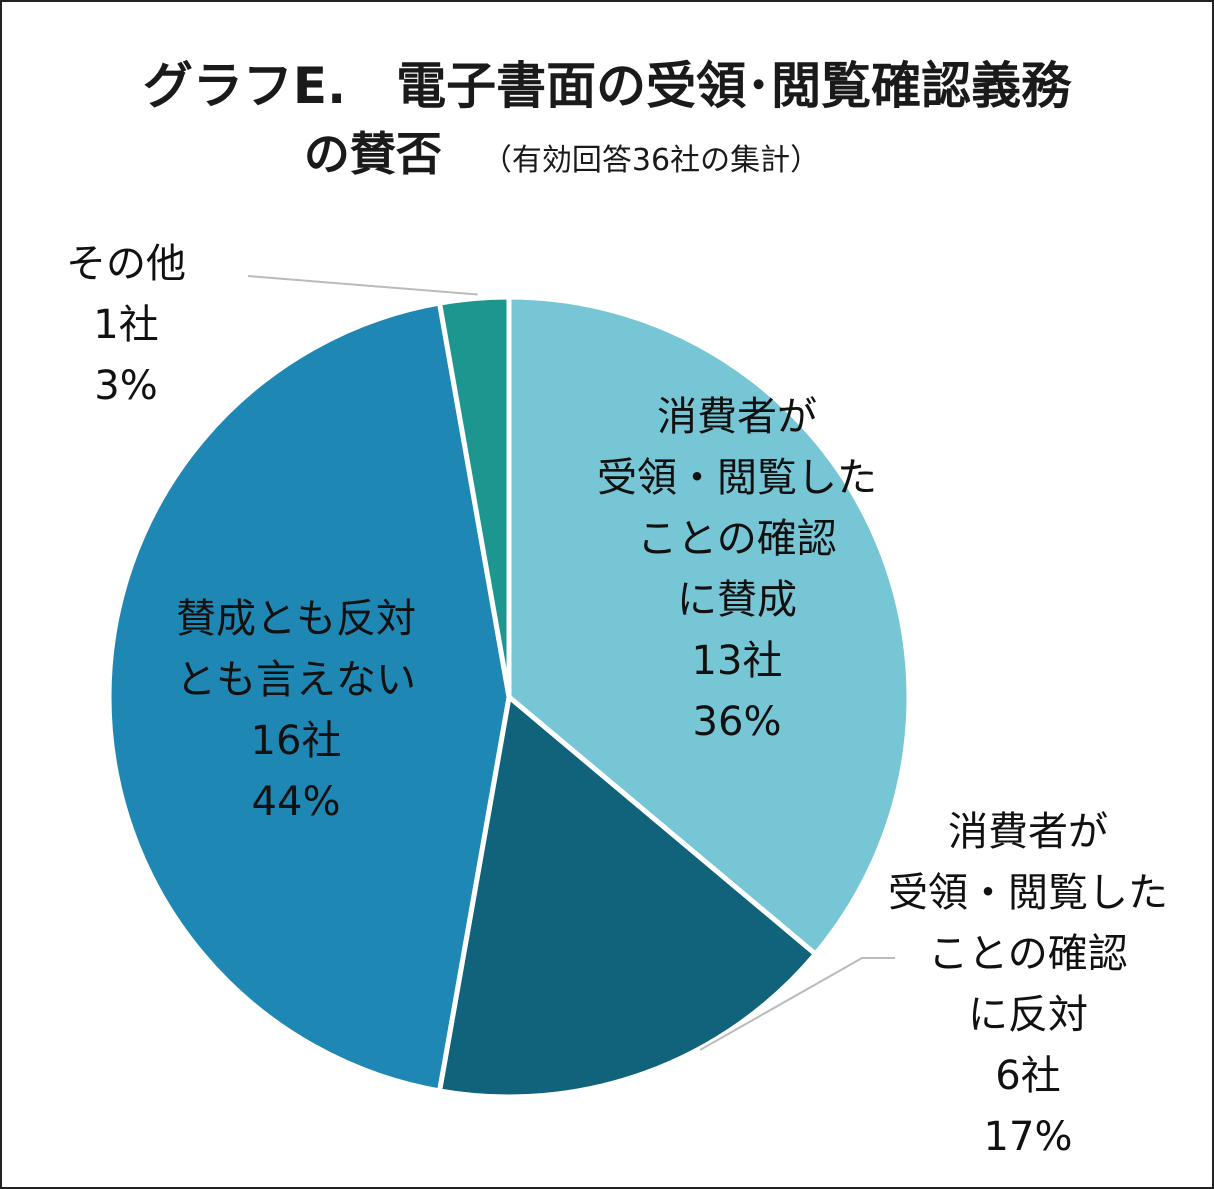 The width and height of the screenshot is (1214, 1189). I want to click on slice-other, so click(474, 496).